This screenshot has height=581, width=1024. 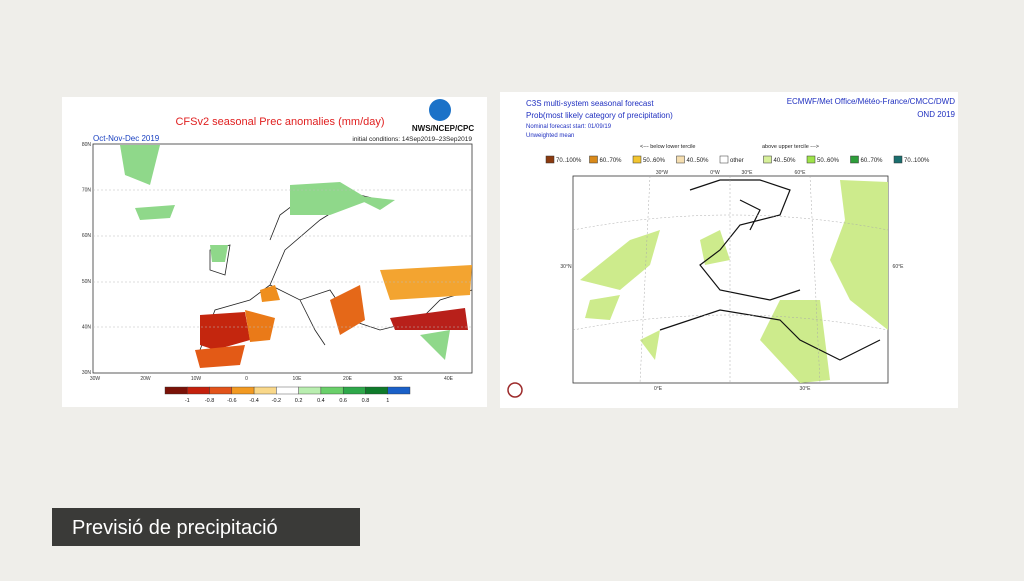 I want to click on lon-label: 20E, so click(x=348, y=379).